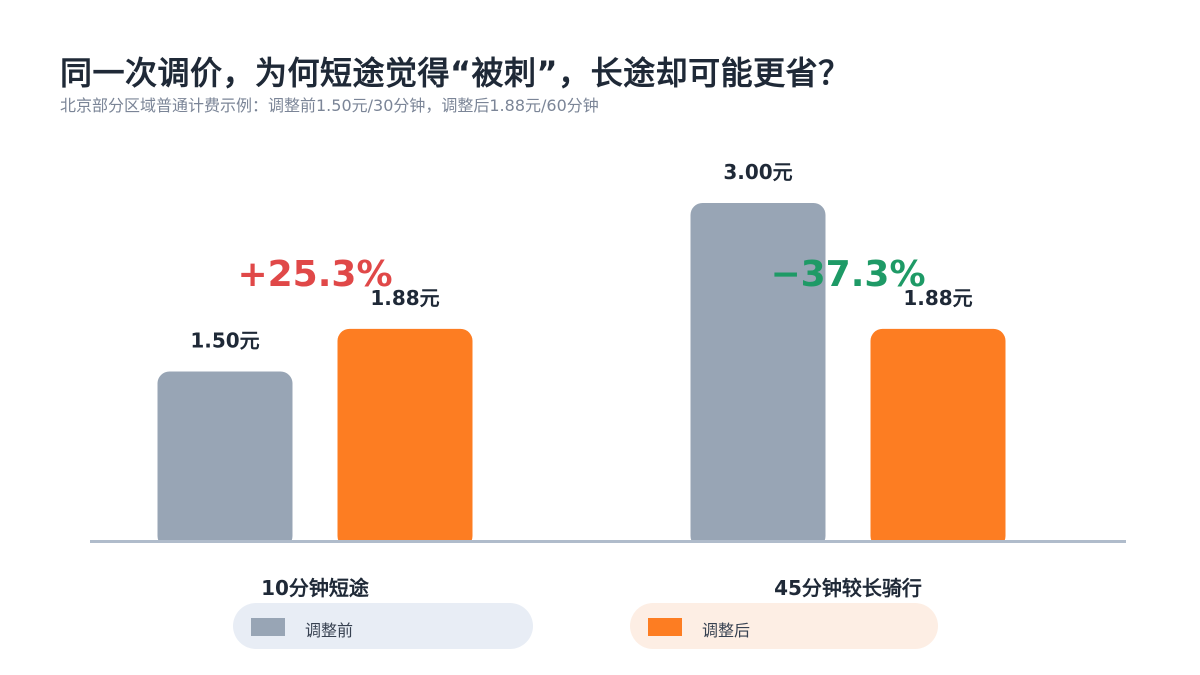 This screenshot has height=675, width=1200. Describe the element at coordinates (608, 549) in the screenshot. I see `baseline-mask` at that location.